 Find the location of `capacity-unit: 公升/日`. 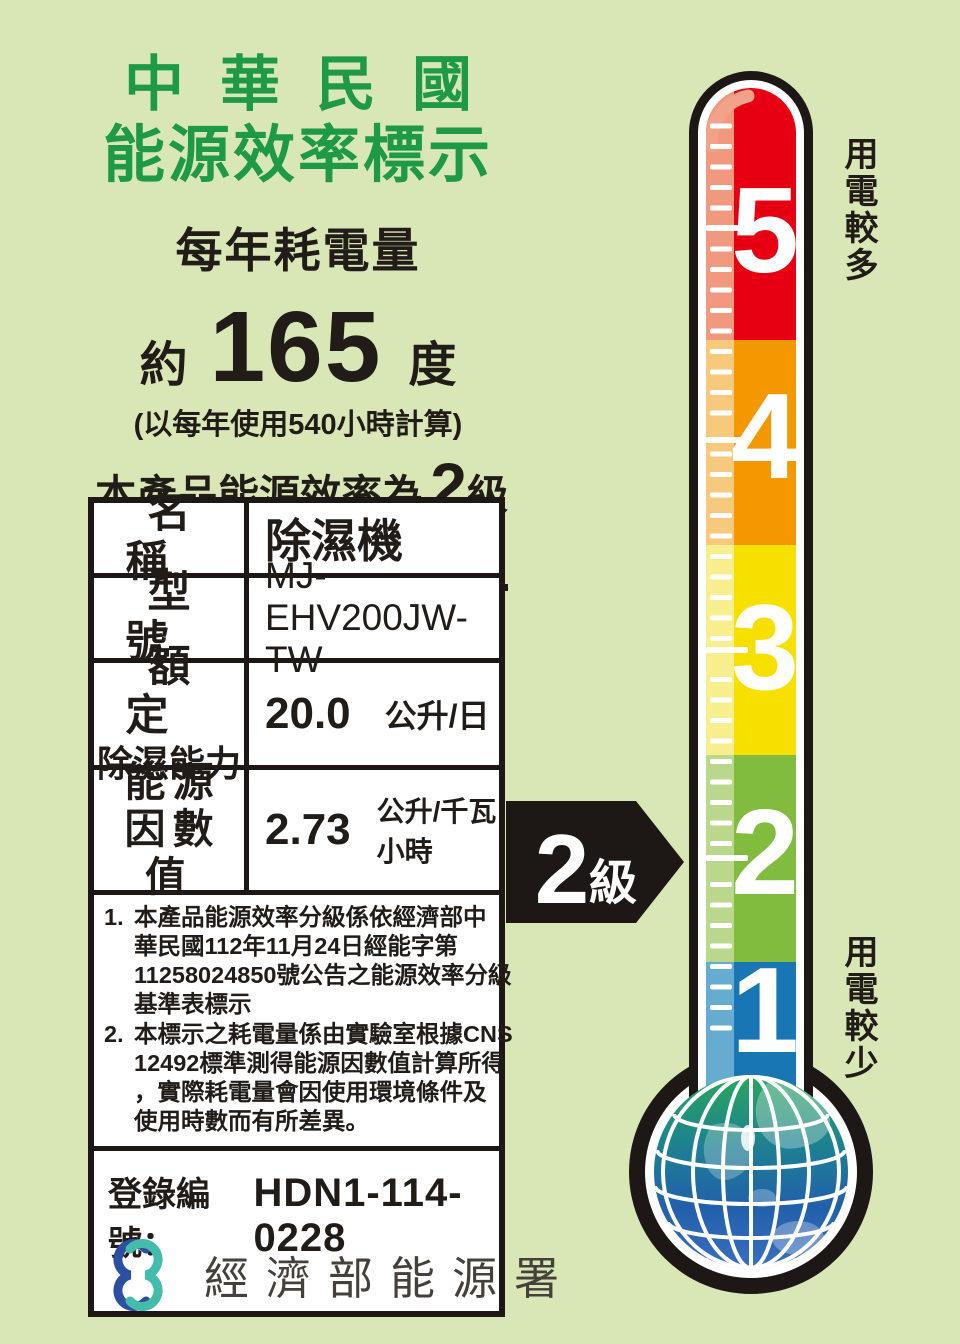

capacity-unit: 公升/日 is located at coordinates (437, 716).